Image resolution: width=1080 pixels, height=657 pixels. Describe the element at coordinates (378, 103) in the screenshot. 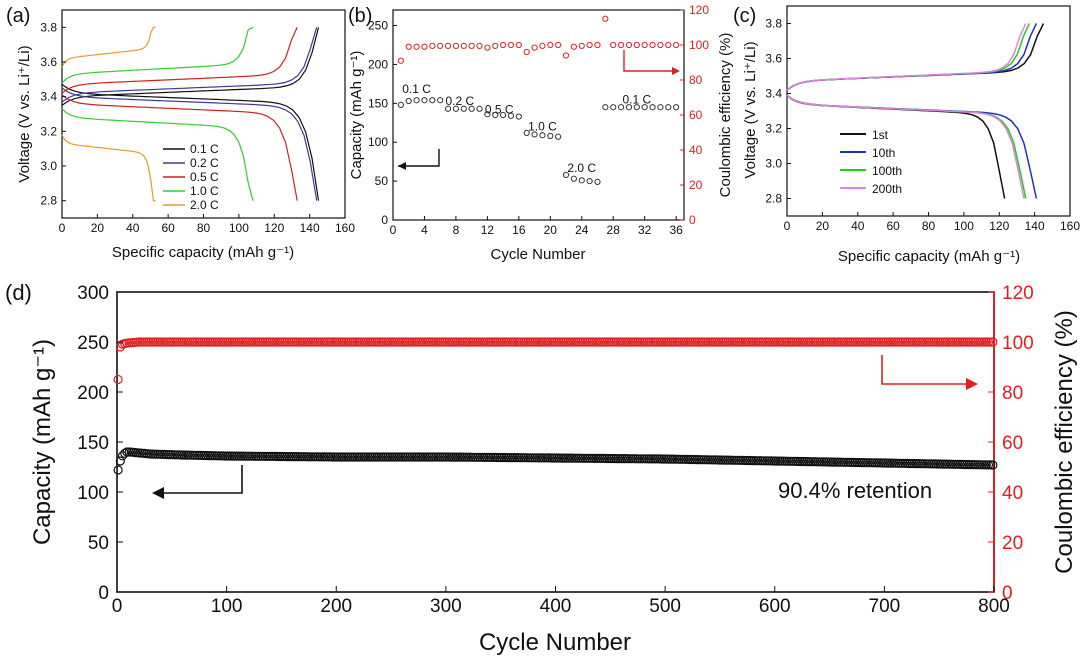

I see `panel-b-y-tick-label: 150` at that location.